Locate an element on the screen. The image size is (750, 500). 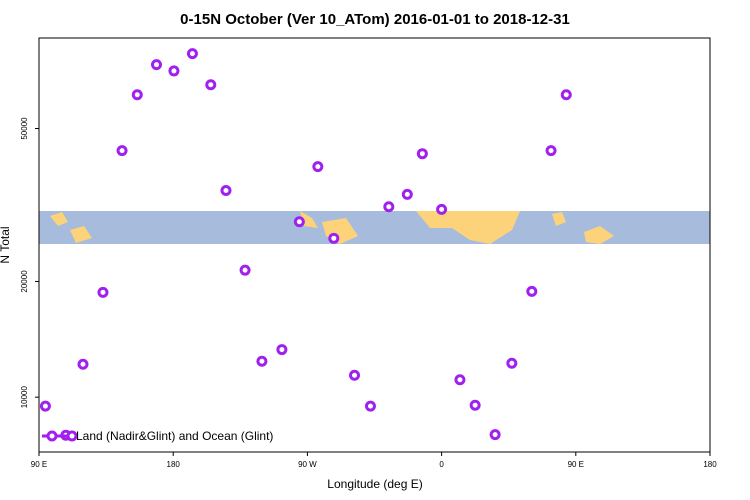
y-tick-label: 20000 is located at coordinates (24, 281).